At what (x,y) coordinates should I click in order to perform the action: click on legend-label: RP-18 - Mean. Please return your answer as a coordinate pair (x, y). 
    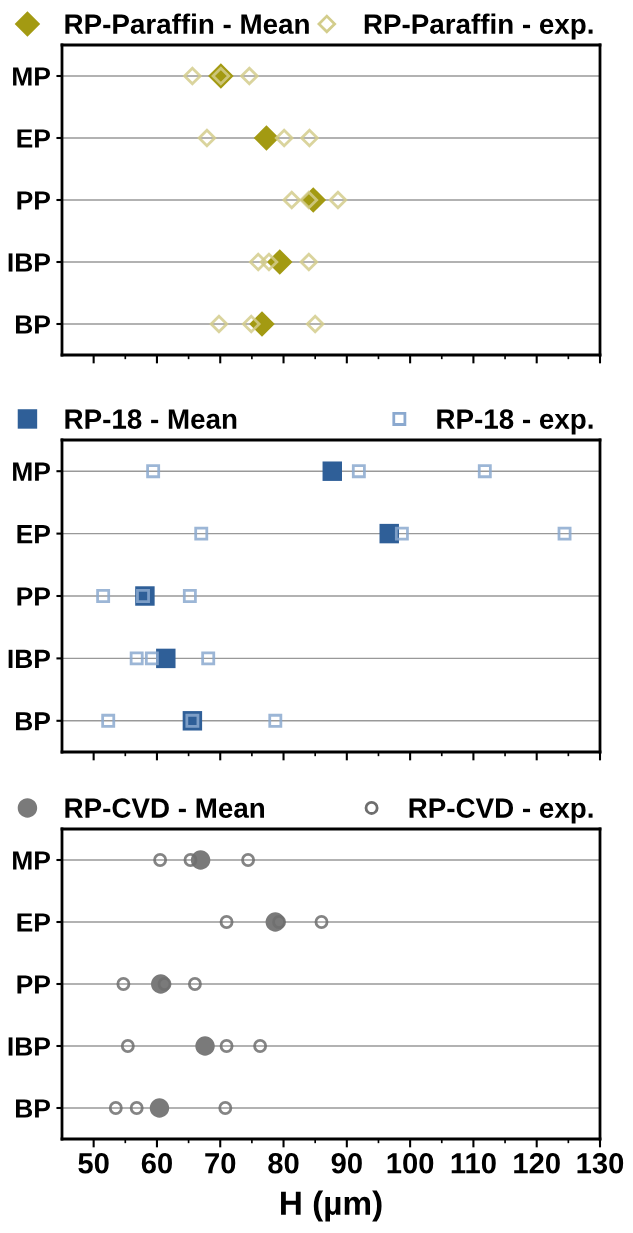
    Looking at the image, I should click on (151, 419).